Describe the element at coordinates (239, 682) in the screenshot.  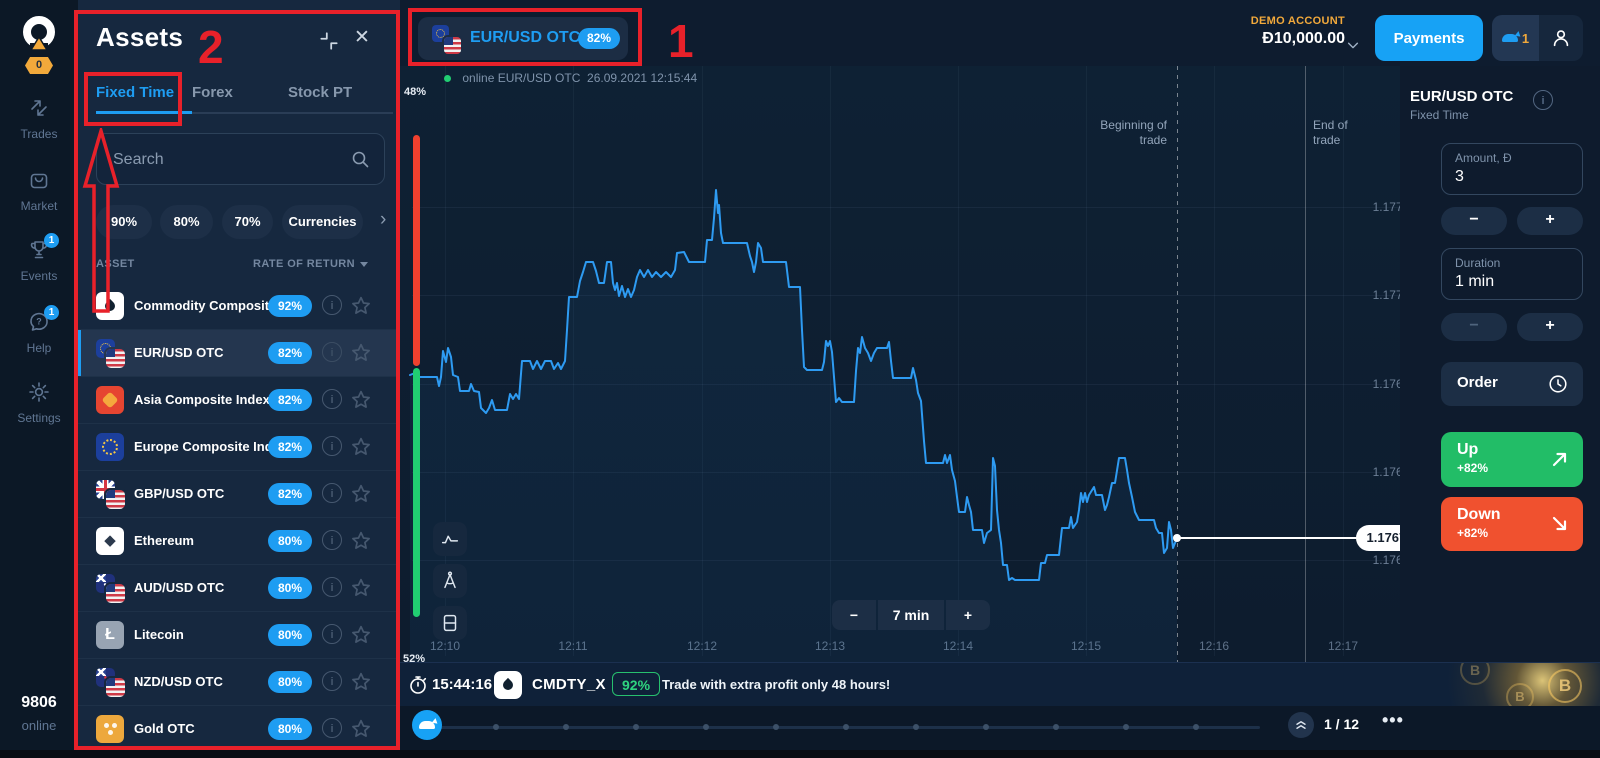
I see `asset-row-nzd-usd-otc: NZD/USD OTC 80% i` at that location.